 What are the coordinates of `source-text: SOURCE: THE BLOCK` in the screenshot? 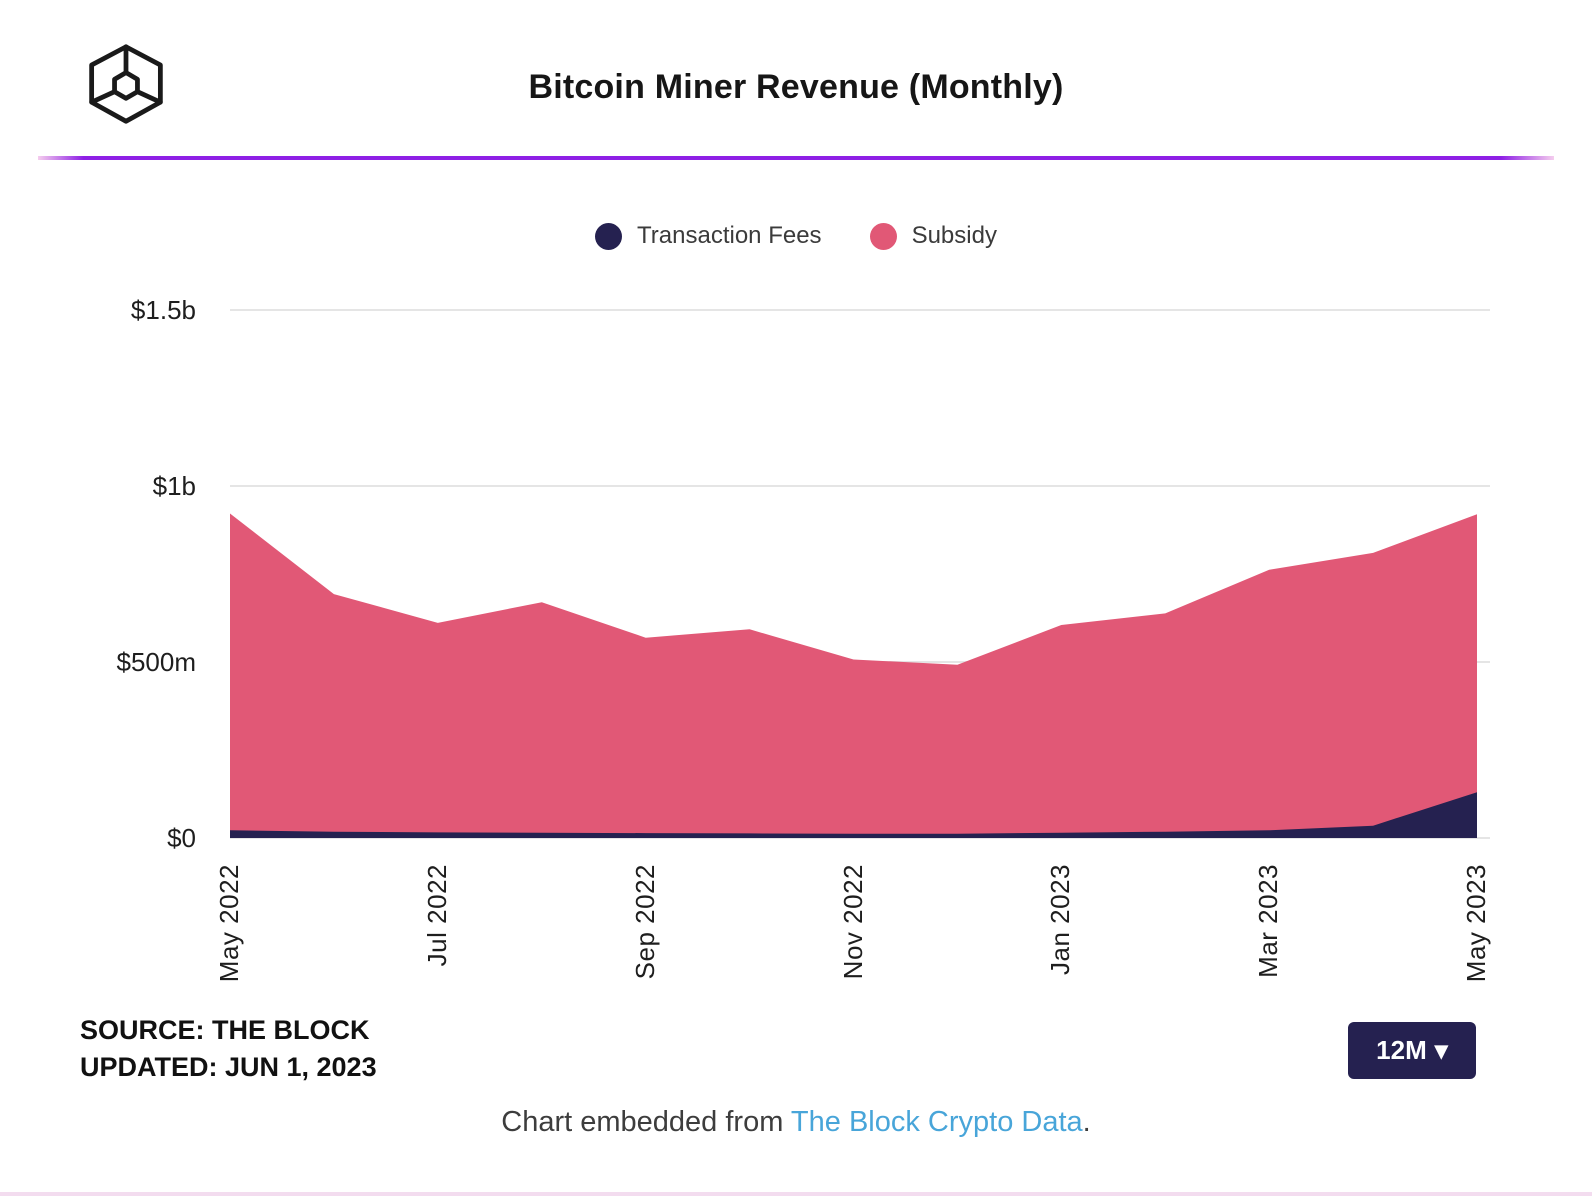 It's located at (225, 1030).